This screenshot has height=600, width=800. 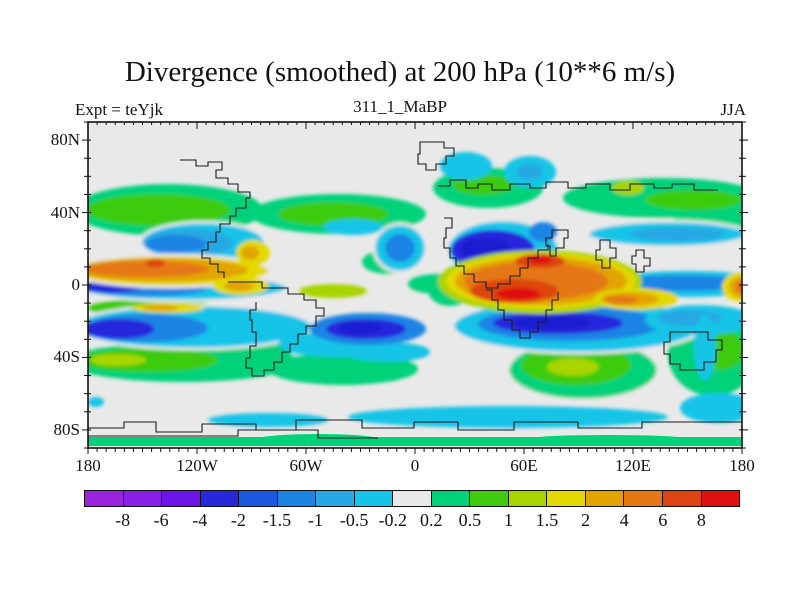 I want to click on colorbar-label: 2, so click(x=586, y=520).